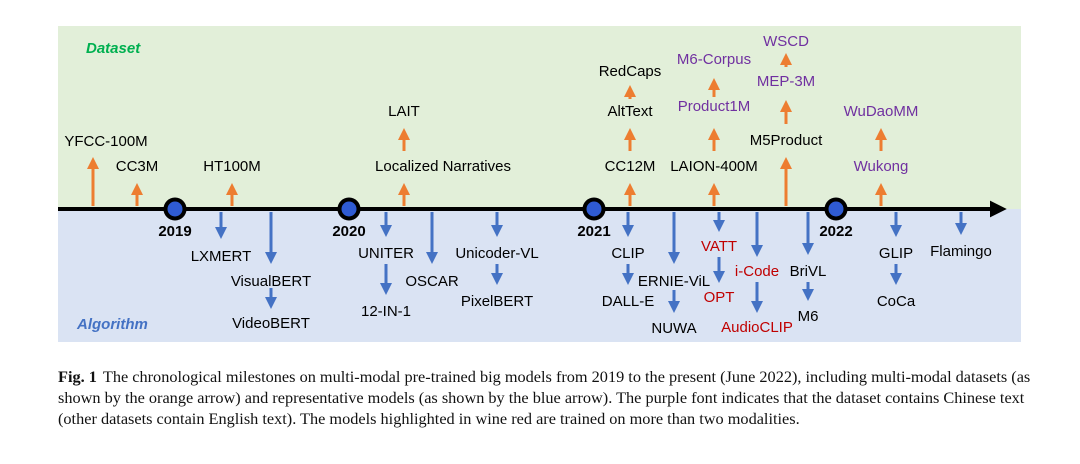  What do you see at coordinates (896, 301) in the screenshot?
I see `model-label-coca: CoCa` at bounding box center [896, 301].